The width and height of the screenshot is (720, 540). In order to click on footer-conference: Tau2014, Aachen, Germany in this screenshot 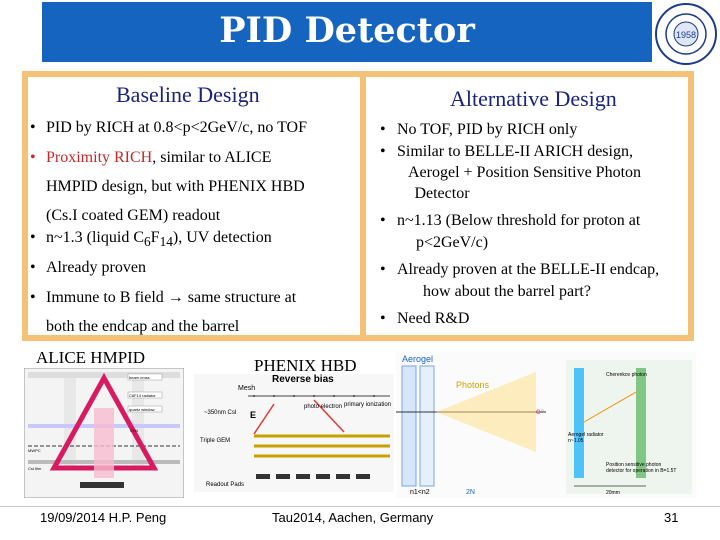, I will do `click(353, 517)`.